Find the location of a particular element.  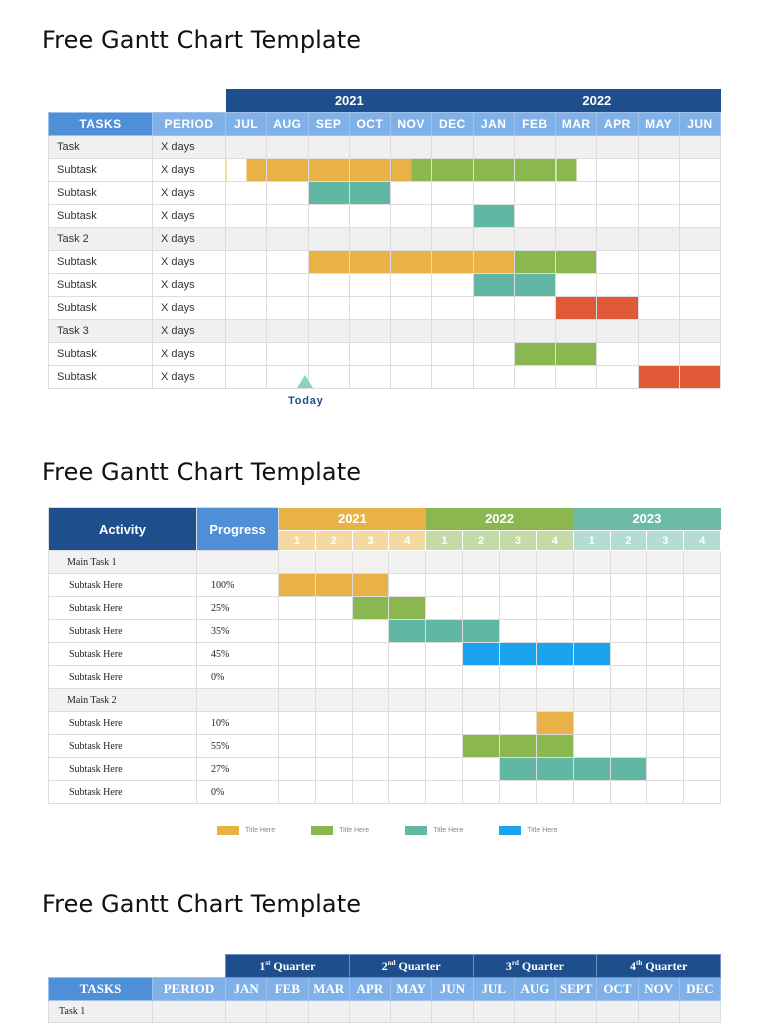

month-header: DEC is located at coordinates (452, 123).